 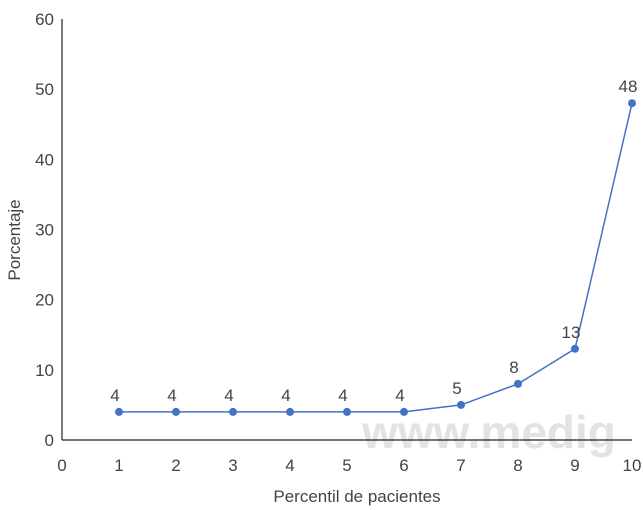 What do you see at coordinates (571, 332) in the screenshot?
I see `data-label: 13` at bounding box center [571, 332].